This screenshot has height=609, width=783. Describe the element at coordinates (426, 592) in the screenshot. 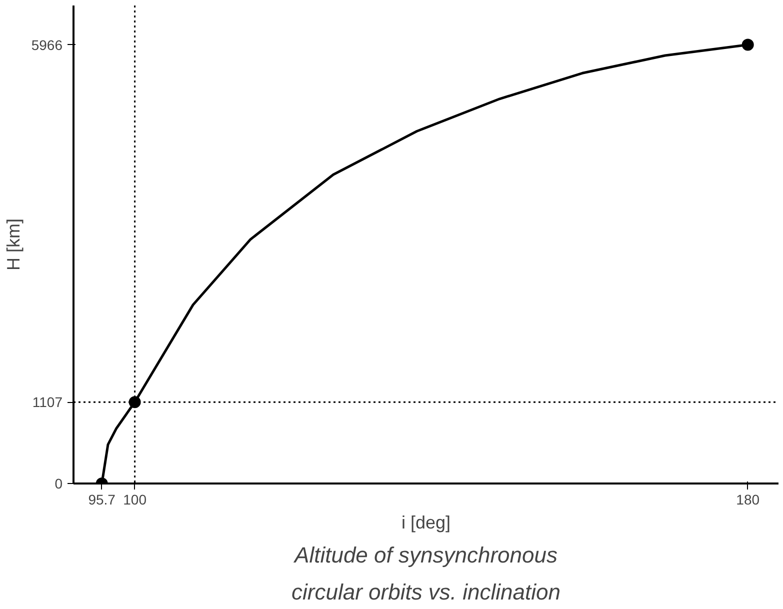

I see `text: circular orbits vs. inclination` at that location.